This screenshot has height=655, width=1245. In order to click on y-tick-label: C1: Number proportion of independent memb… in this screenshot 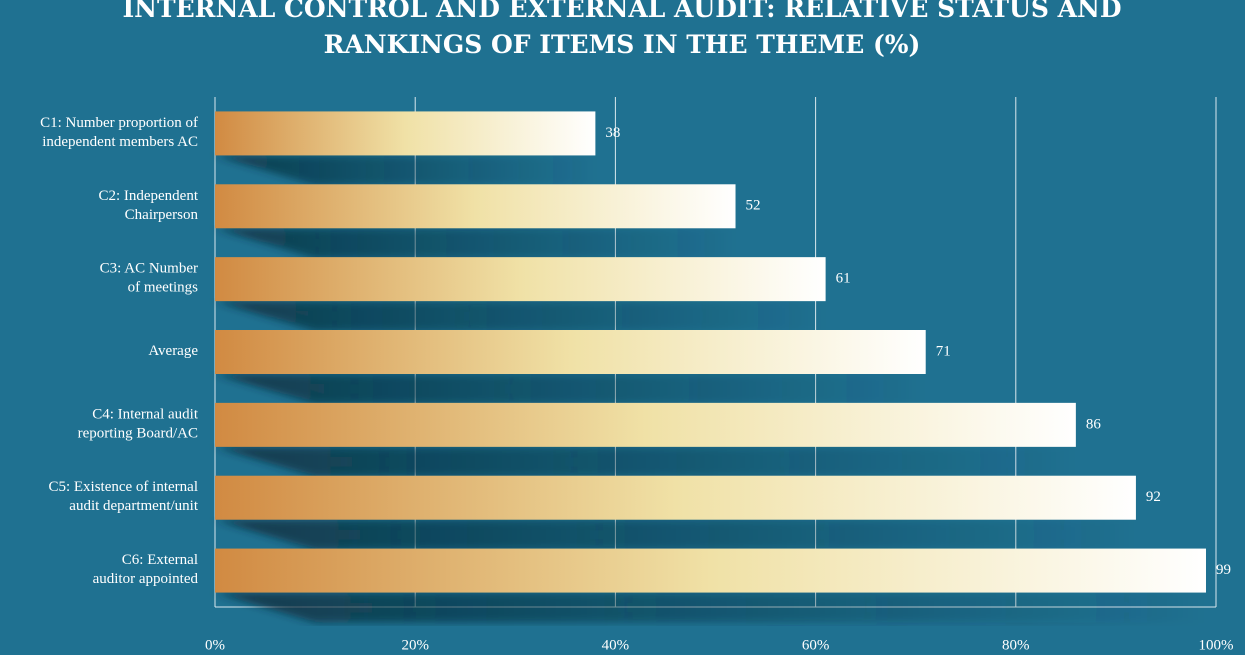, I will do `click(119, 132)`.